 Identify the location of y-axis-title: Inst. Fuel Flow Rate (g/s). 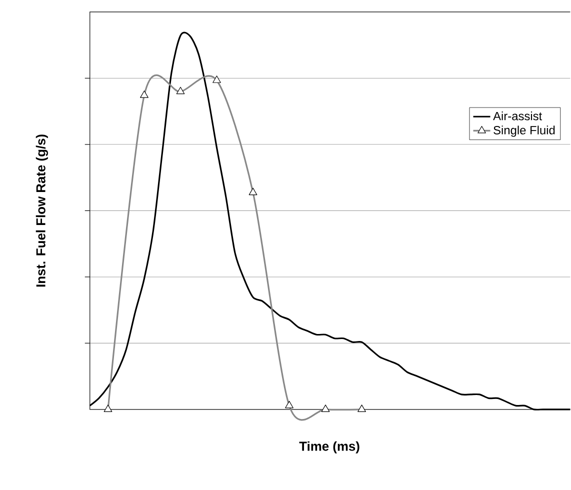
(42, 210).